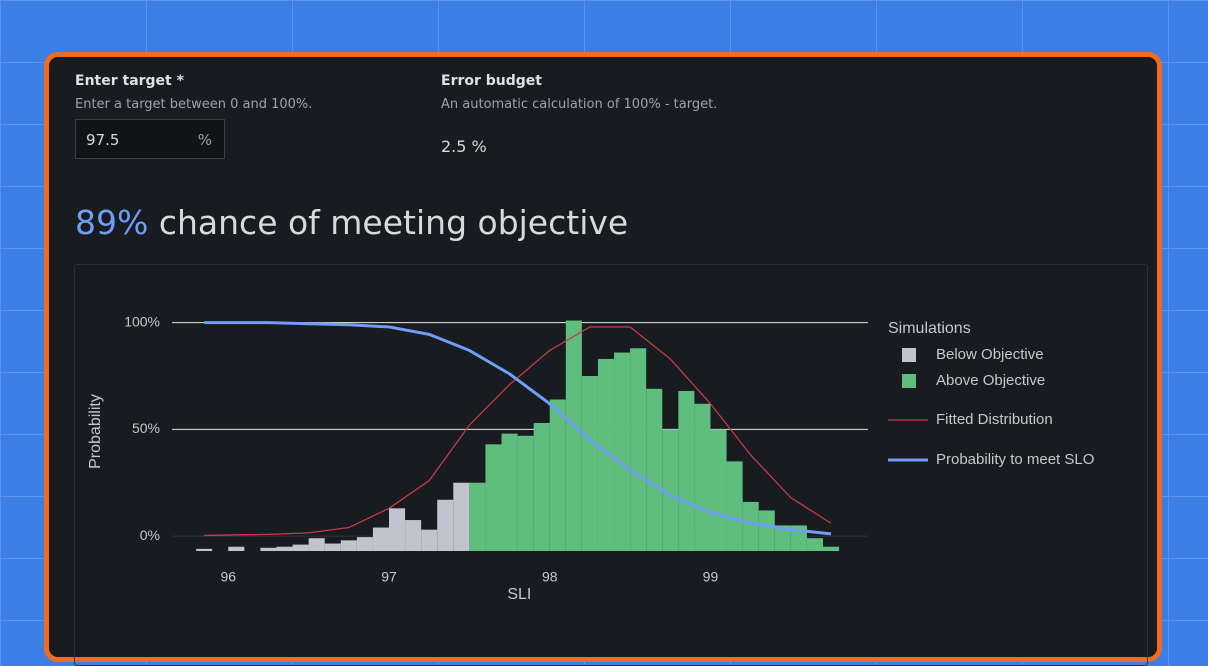 This screenshot has width=1208, height=666. Describe the element at coordinates (103, 140) in the screenshot. I see `target-value: 97.5` at that location.